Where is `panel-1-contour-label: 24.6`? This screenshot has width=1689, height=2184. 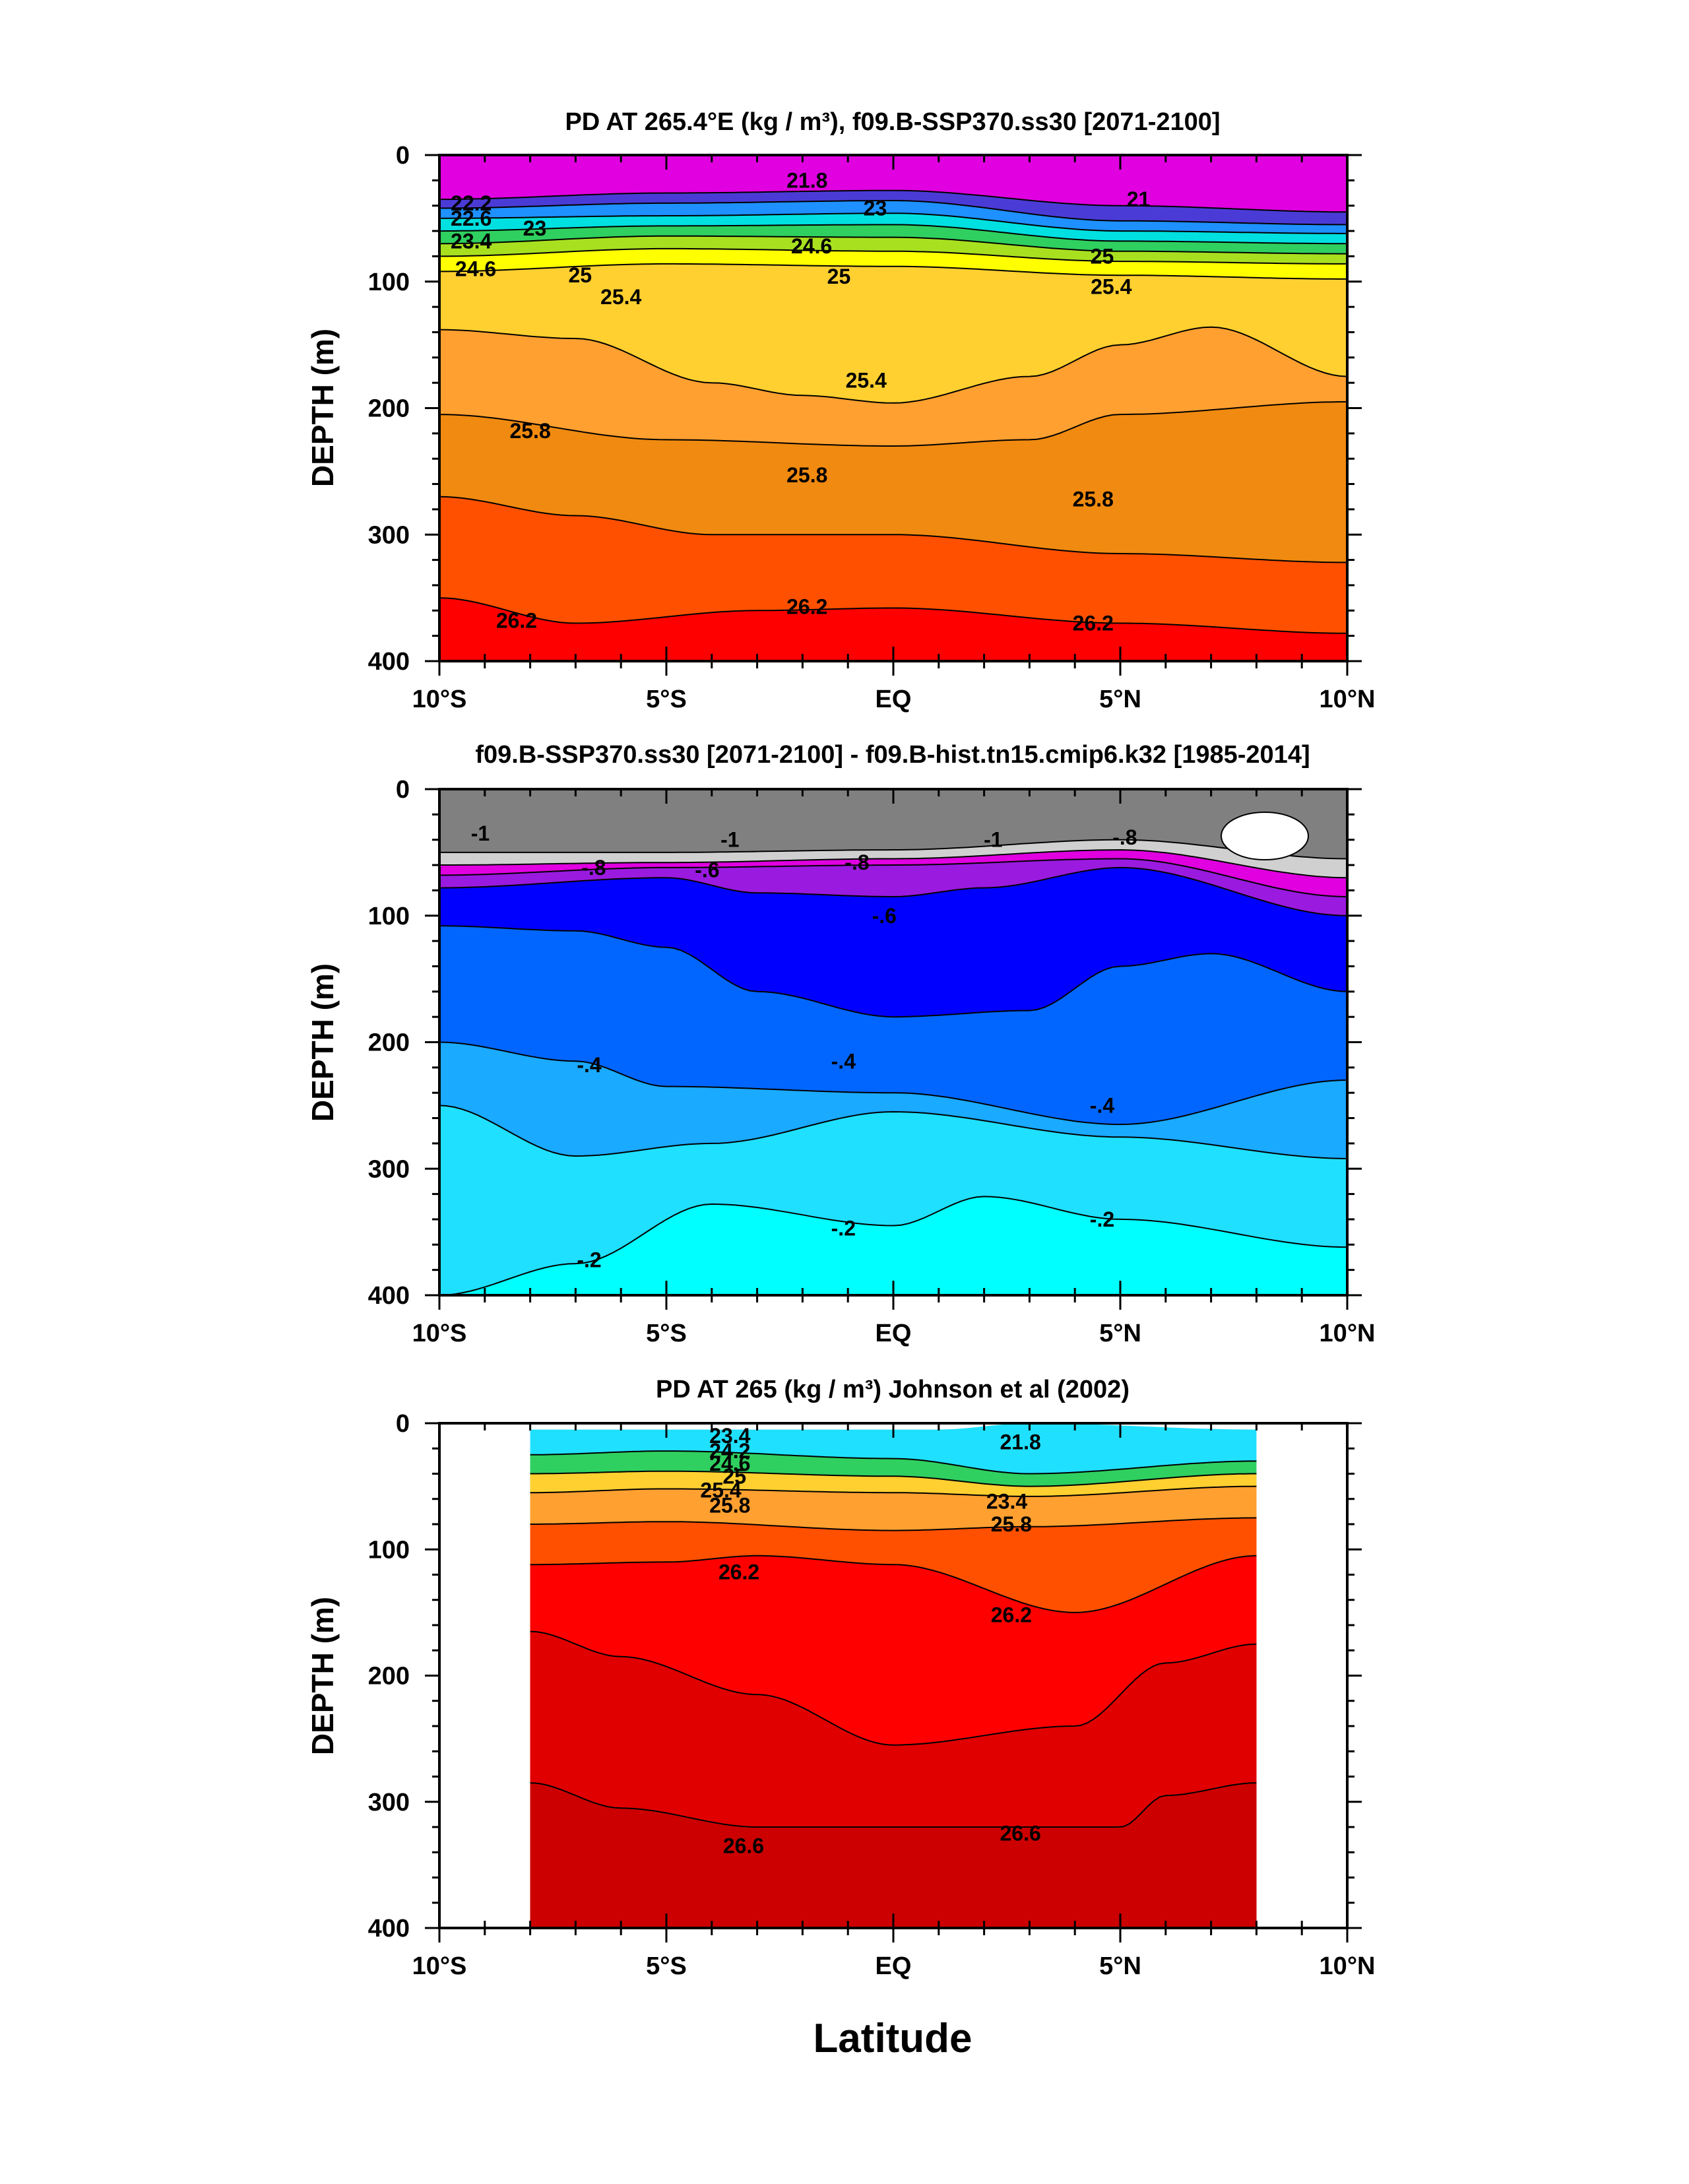
panel-1-contour-label: 24.6 is located at coordinates (812, 246).